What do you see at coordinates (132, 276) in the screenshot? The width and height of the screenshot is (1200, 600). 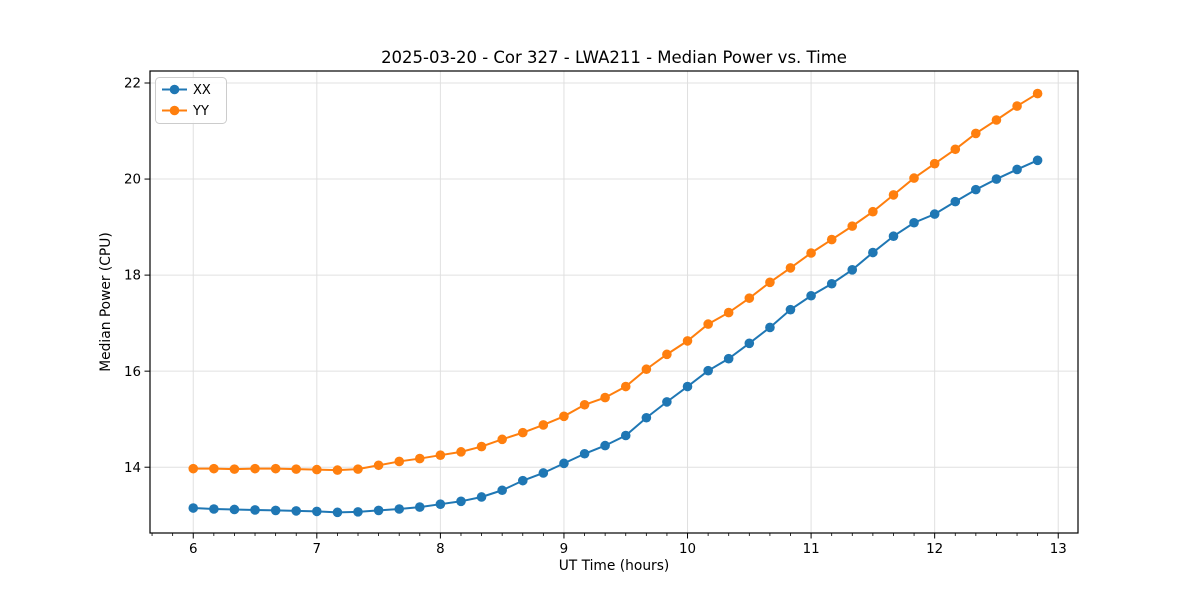 I see `y-tick-label: 18` at bounding box center [132, 276].